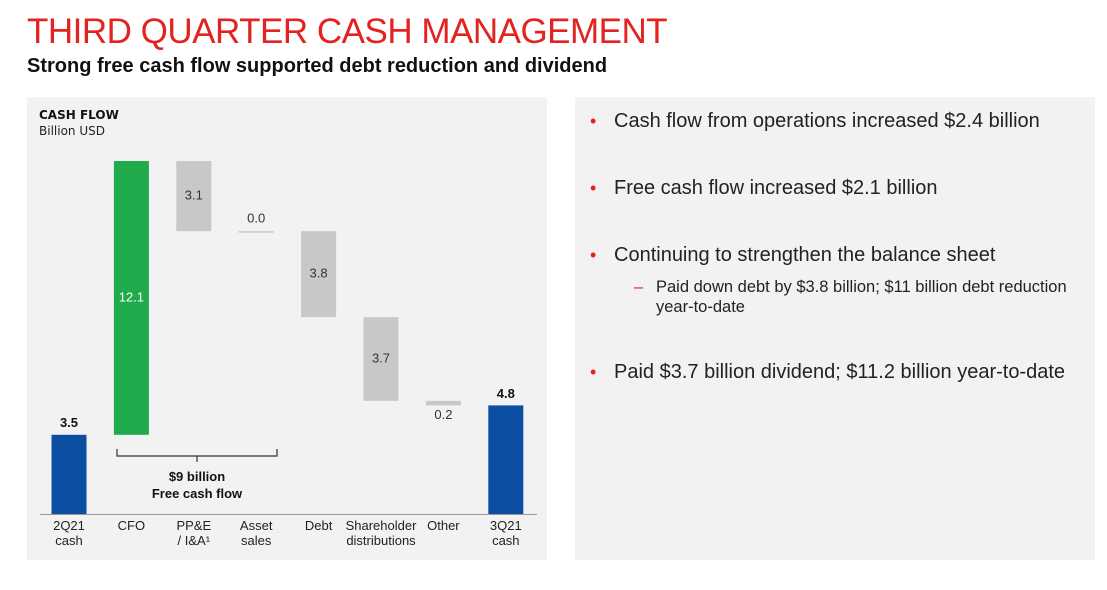 This screenshot has width=1107, height=590. I want to click on annotation: Free cash flow, so click(197, 493).